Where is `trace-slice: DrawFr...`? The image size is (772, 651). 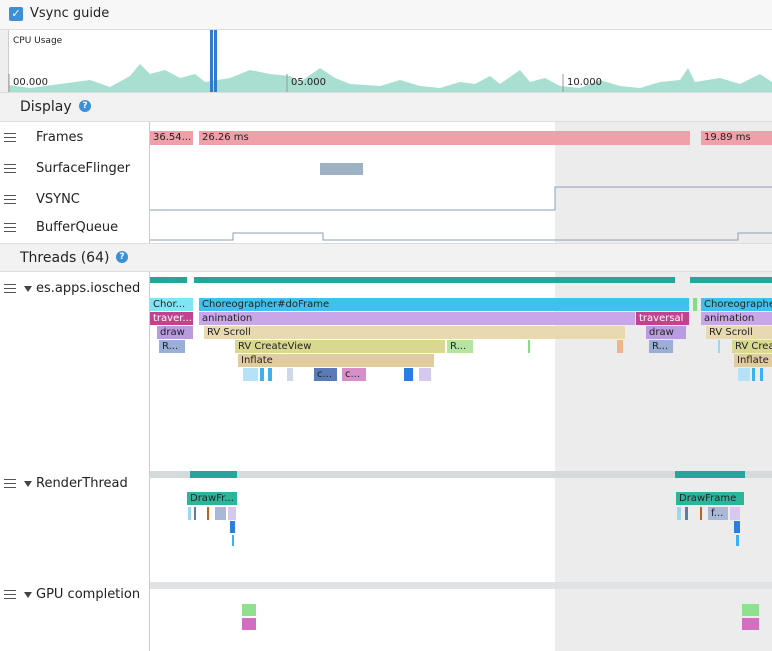 trace-slice: DrawFr... is located at coordinates (212, 498).